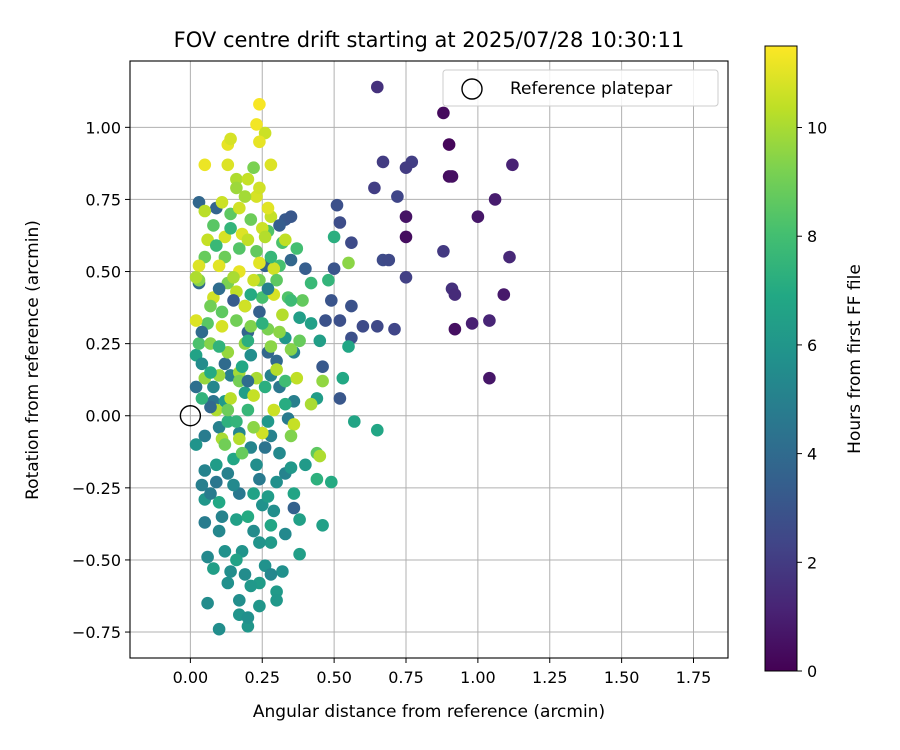  Describe the element at coordinates (812, 671) in the screenshot. I see `colorbar-tick-label: 0` at that location.